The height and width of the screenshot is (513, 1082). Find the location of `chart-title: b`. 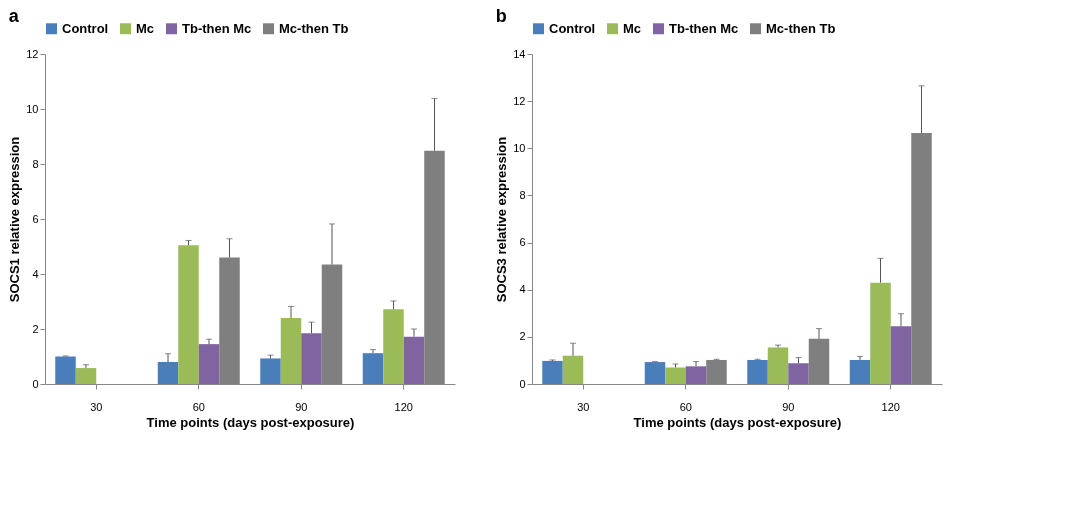

chart-title: b is located at coordinates (501, 16).